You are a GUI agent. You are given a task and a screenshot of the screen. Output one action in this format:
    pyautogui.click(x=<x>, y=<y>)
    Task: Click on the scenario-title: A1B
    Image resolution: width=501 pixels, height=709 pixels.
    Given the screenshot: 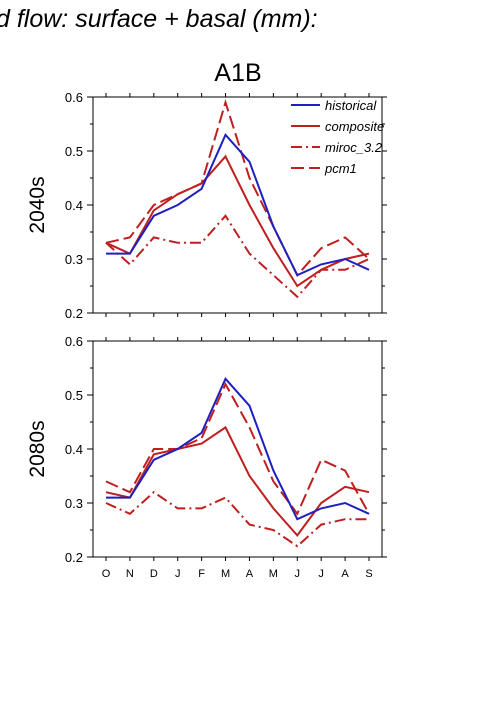 What is the action you would take?
    pyautogui.click(x=237, y=73)
    